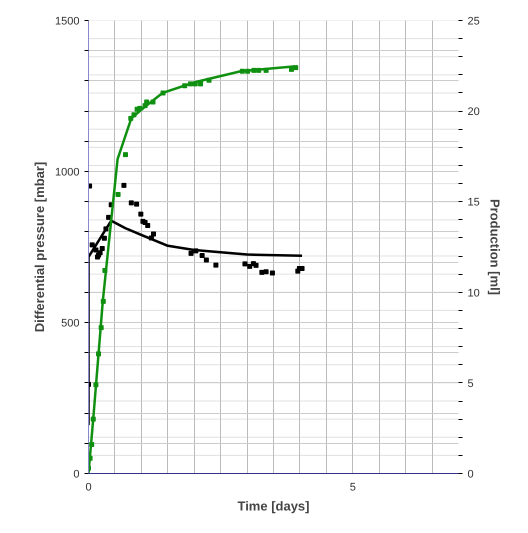 The height and width of the screenshot is (533, 528). I want to click on y-tick-label: 0, so click(76, 474).